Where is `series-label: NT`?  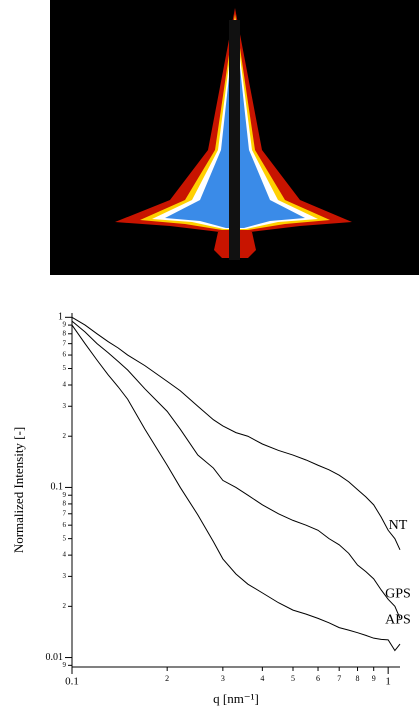 series-label: NT is located at coordinates (398, 525).